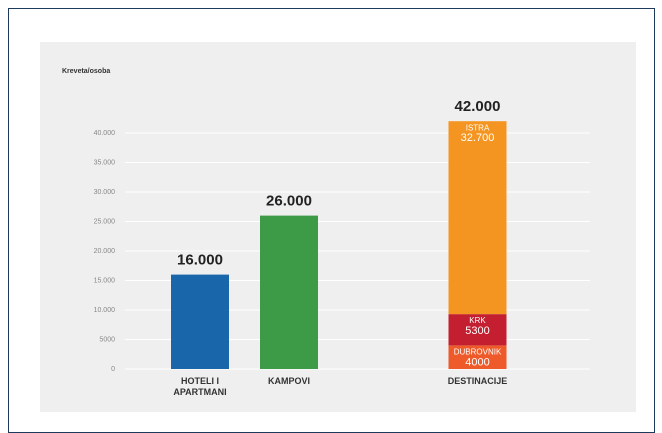 The height and width of the screenshot is (433, 662). Describe the element at coordinates (113, 369) in the screenshot. I see `y-tick-label: 0` at that location.